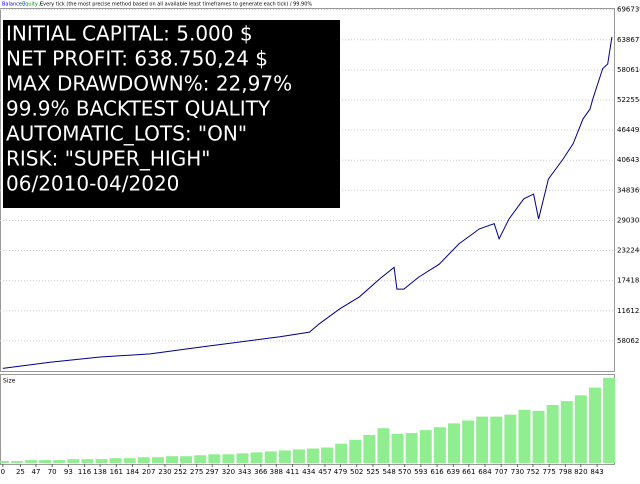 The image size is (640, 484). What do you see at coordinates (126, 134) in the screenshot?
I see `overlay-line: AUTOMATIC_LOTS: "ON"` at bounding box center [126, 134].